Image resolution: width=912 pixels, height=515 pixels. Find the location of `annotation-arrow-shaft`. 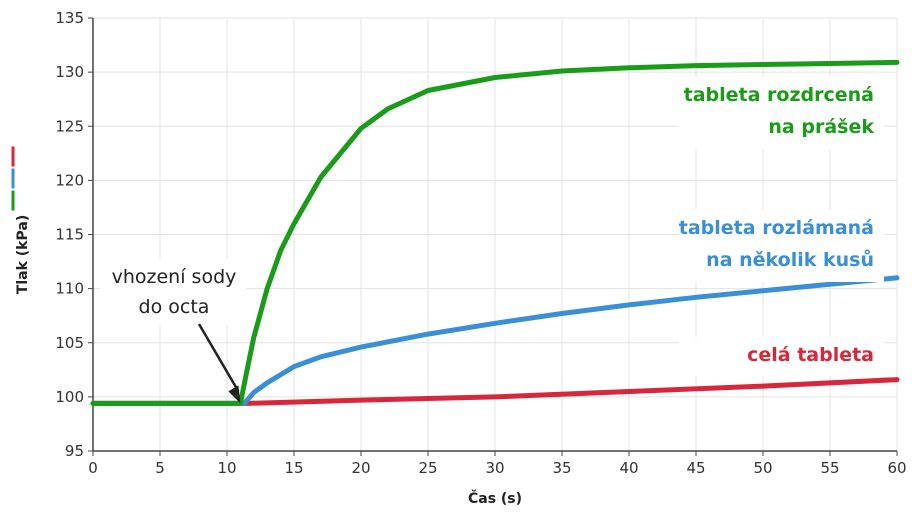

annotation-arrow-shaft is located at coordinates (218, 358).